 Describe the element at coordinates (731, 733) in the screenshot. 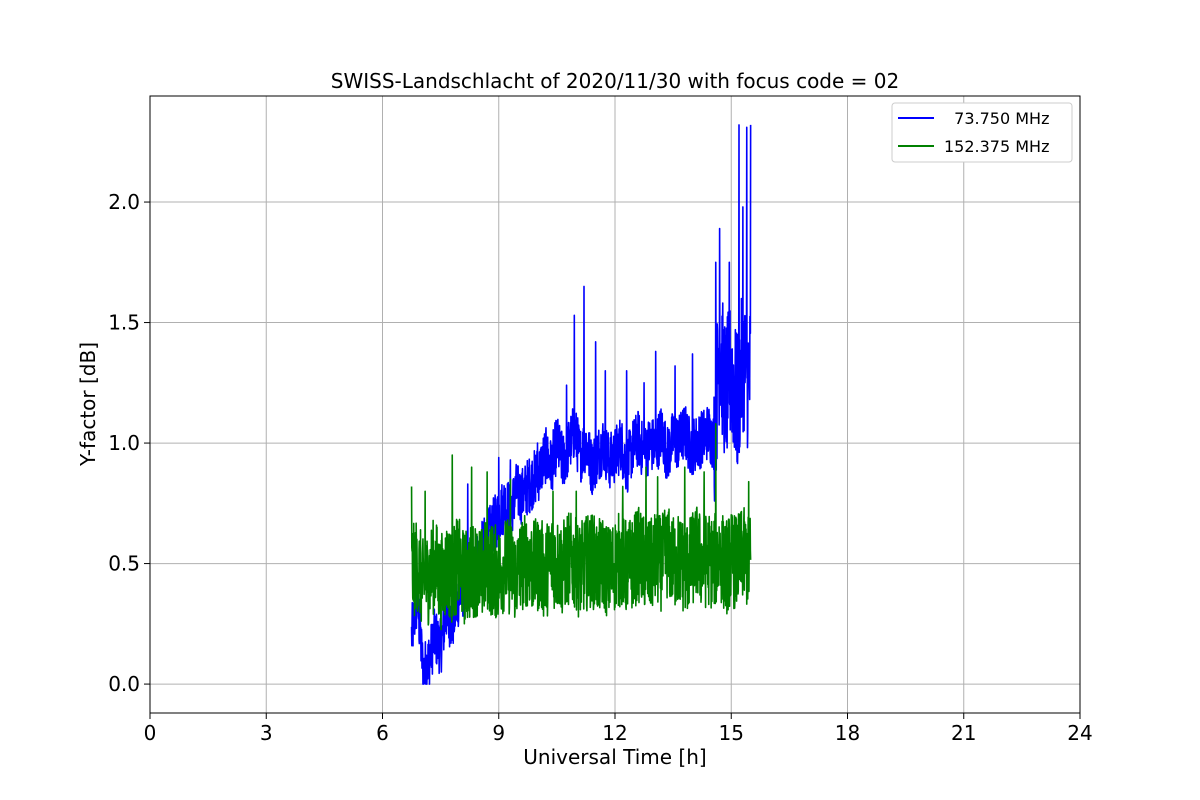

I see `x-tick-label: 15` at that location.